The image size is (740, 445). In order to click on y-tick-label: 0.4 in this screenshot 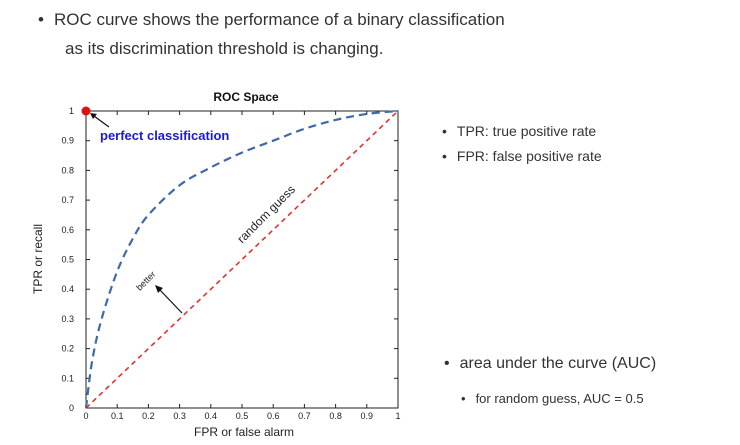, I will do `click(67, 289)`.